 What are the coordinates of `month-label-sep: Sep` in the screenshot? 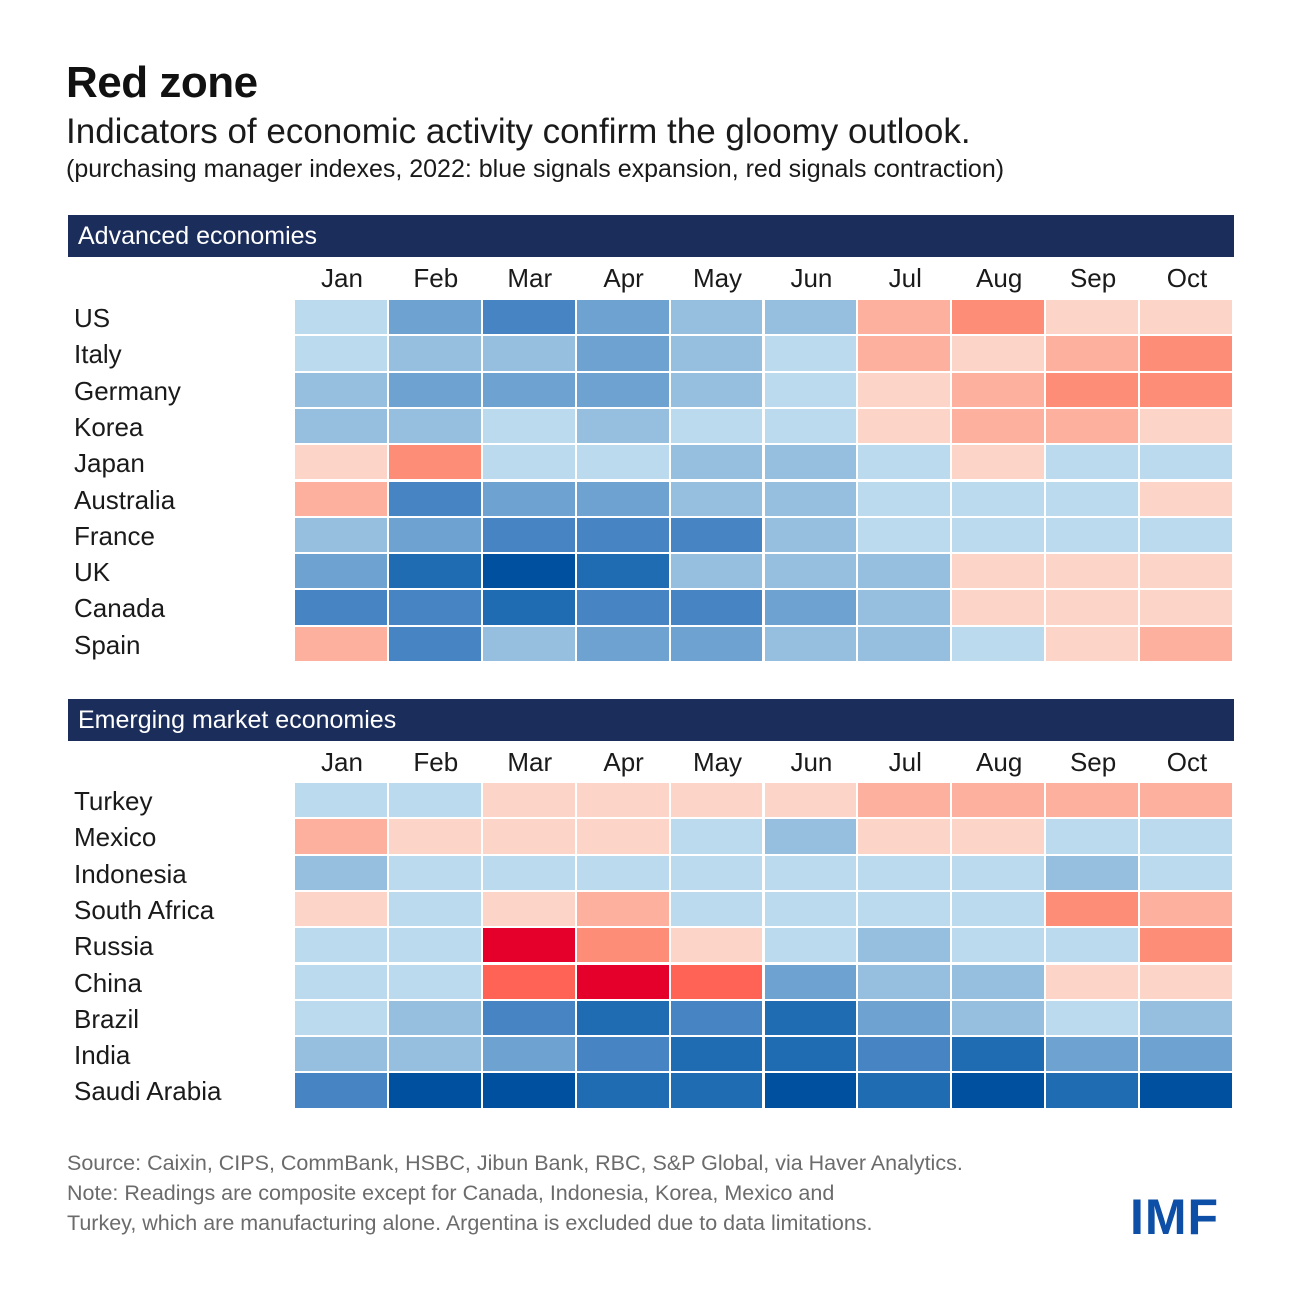 It's located at (1093, 762).